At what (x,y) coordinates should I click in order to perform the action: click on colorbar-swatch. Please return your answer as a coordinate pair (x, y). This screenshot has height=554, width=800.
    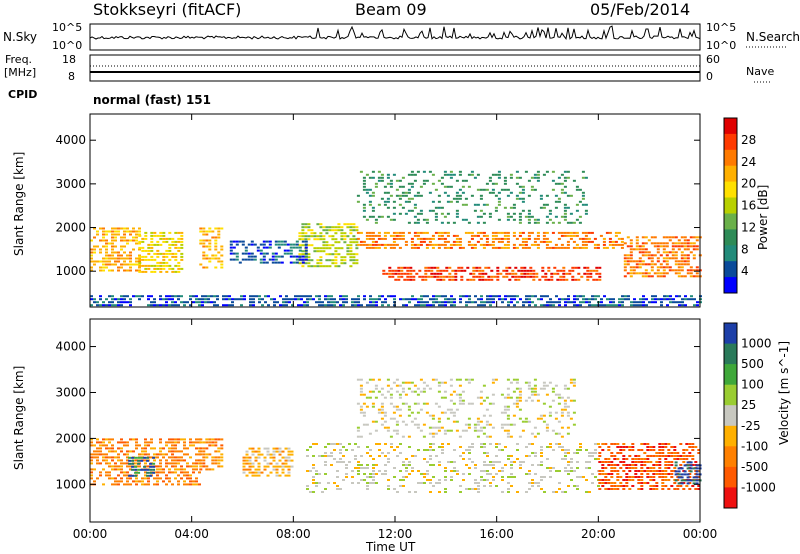
    Looking at the image, I should click on (730, 395).